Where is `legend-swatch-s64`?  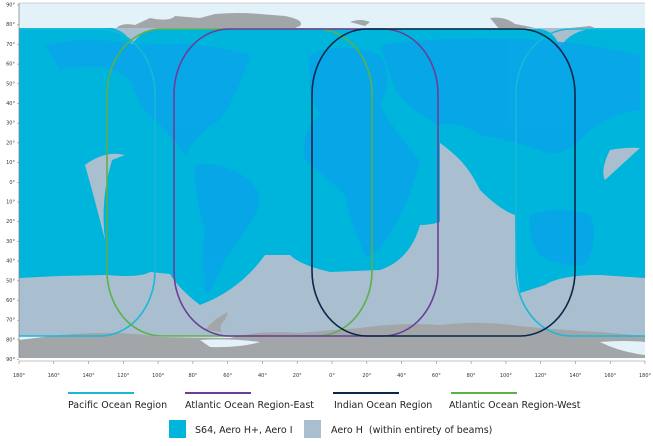
legend-swatch-s64 is located at coordinates (177, 429).